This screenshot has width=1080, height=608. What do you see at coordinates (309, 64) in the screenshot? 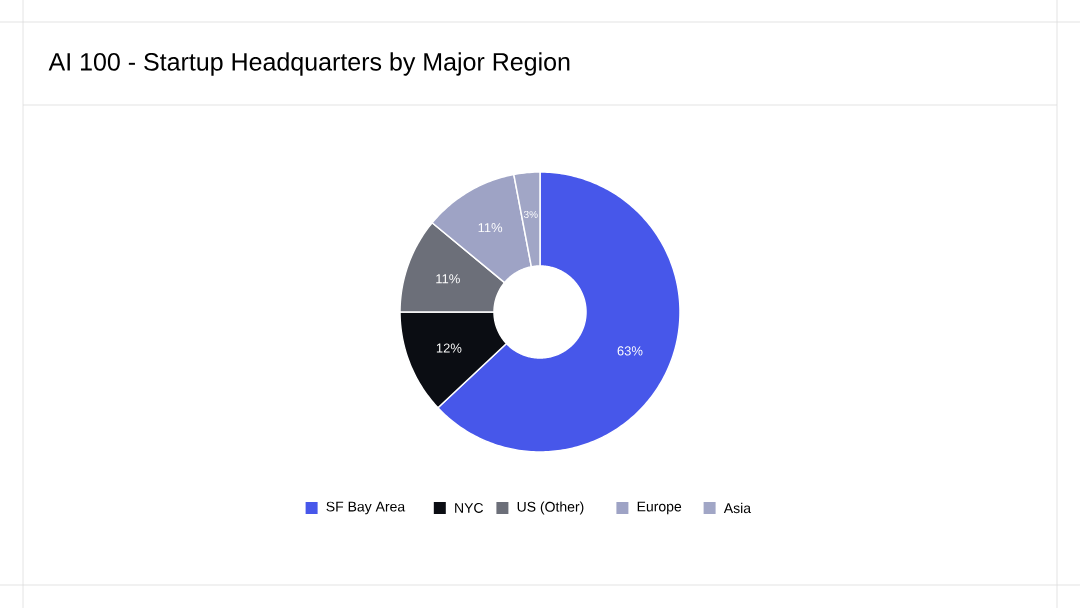
I see `chart-title: AI 100 - Startup Headquarters by Major Region` at bounding box center [309, 64].